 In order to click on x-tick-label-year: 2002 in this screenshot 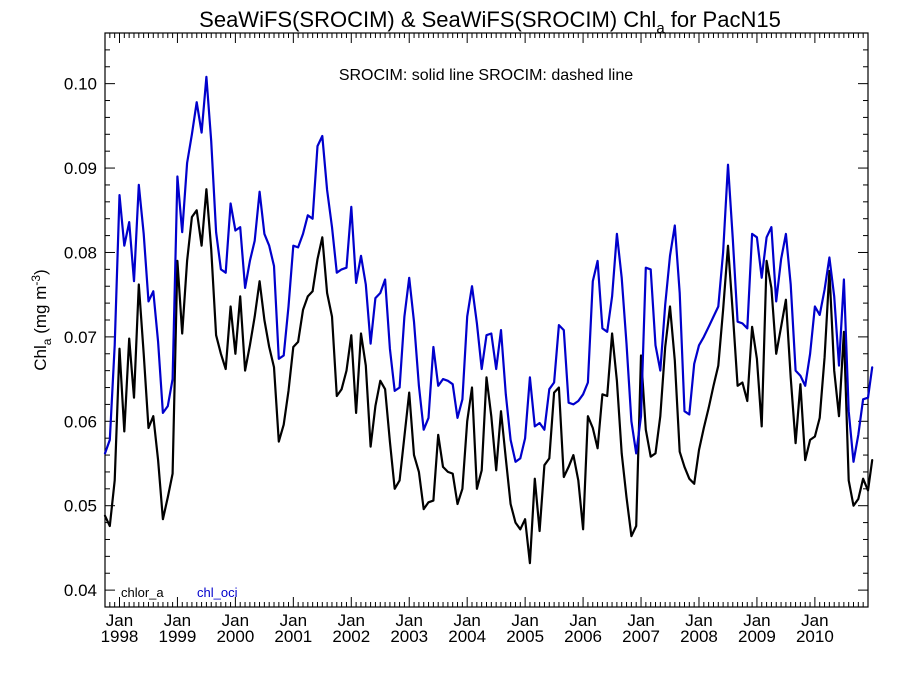, I will do `click(351, 636)`.